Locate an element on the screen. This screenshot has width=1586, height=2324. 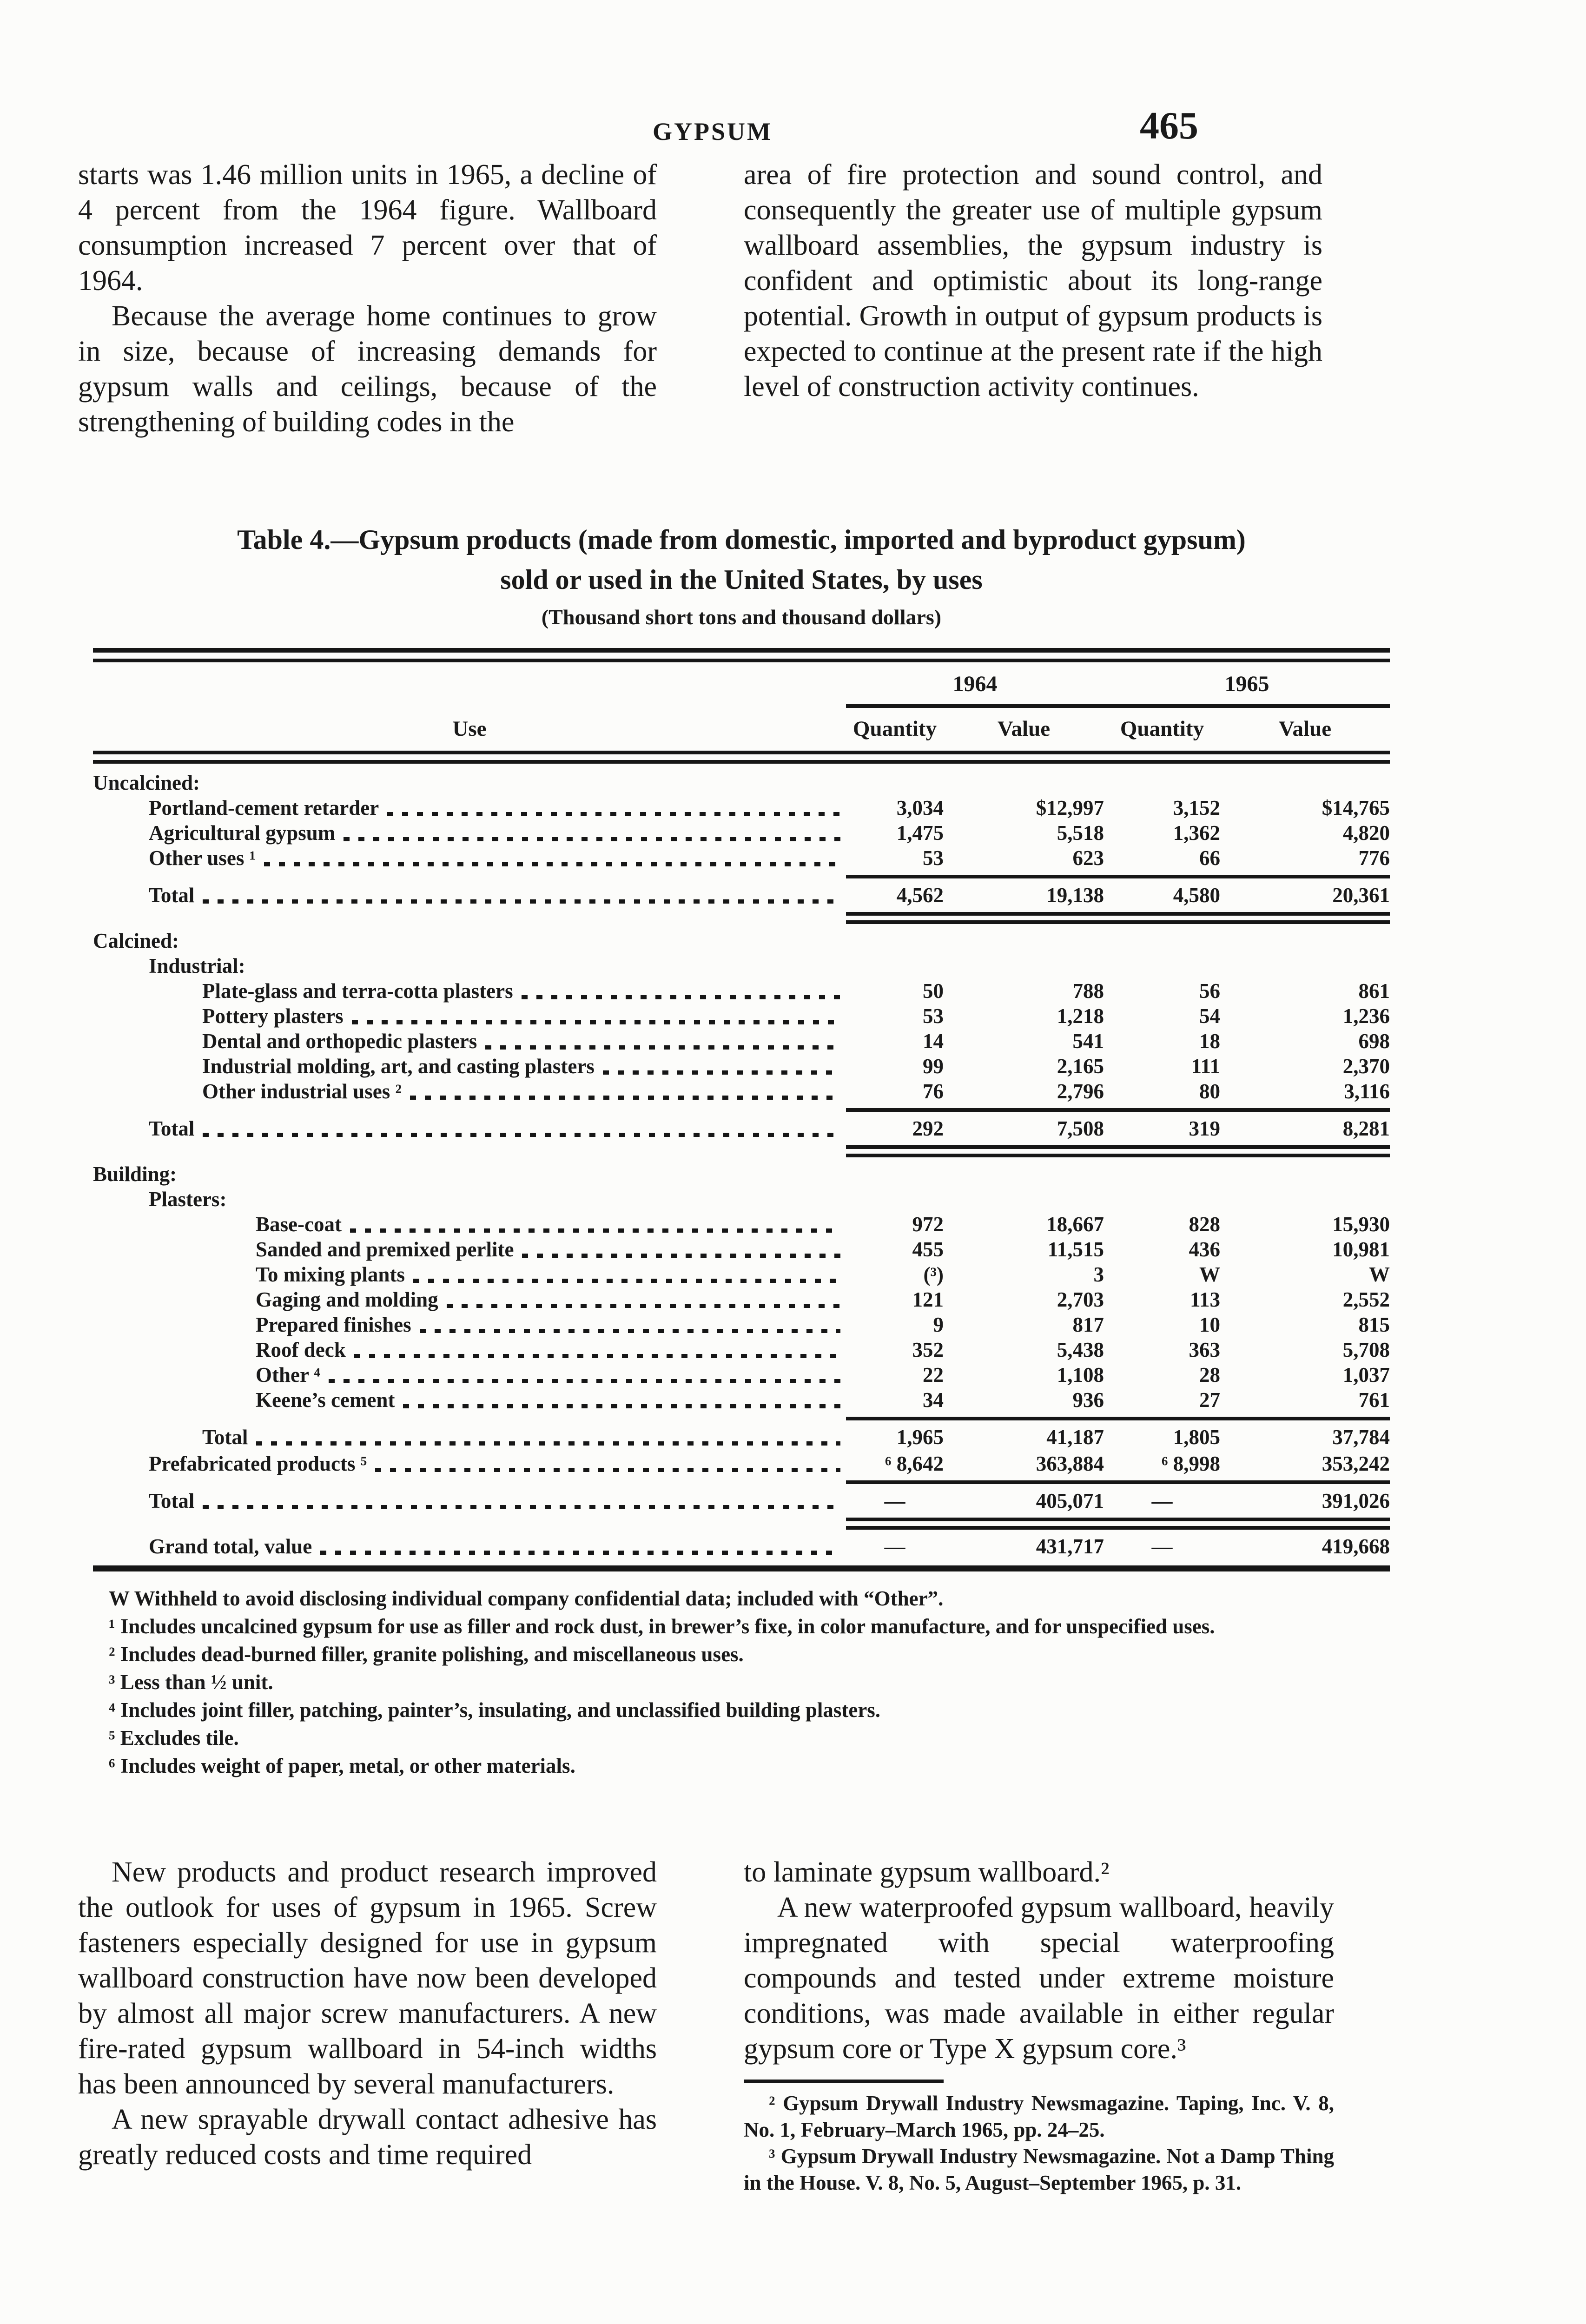
cell-q64: 1,965 is located at coordinates (920, 1437).